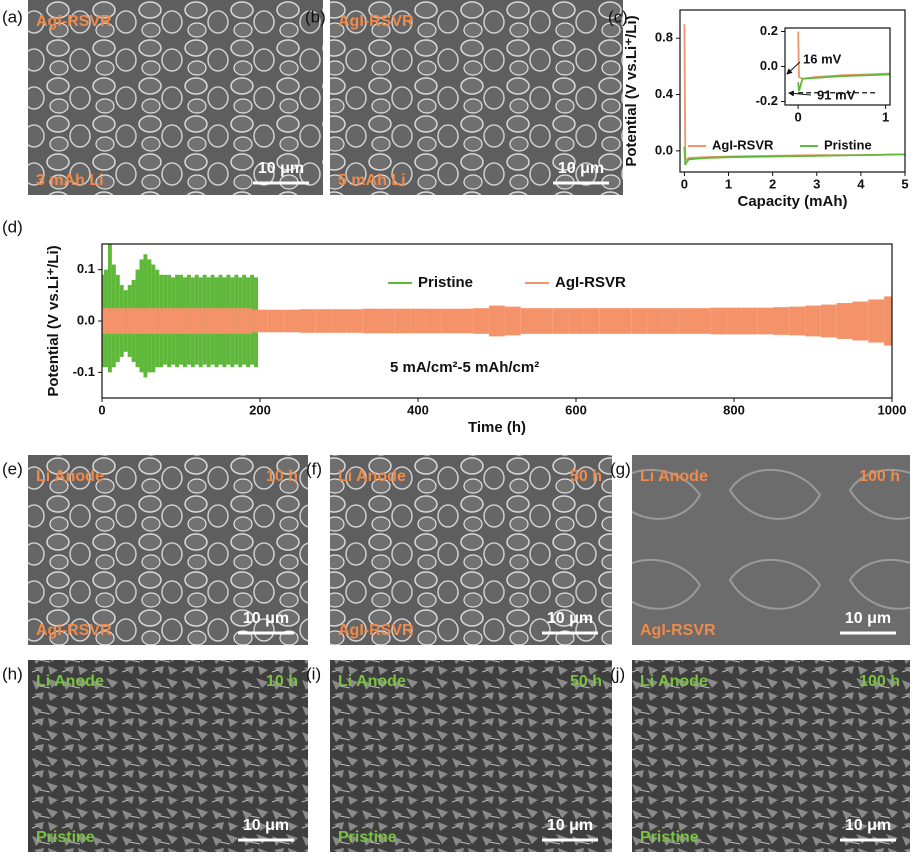 The height and width of the screenshot is (858, 923). Describe the element at coordinates (664, 37) in the screenshot. I see `y-tick-label: 0.8` at that location.